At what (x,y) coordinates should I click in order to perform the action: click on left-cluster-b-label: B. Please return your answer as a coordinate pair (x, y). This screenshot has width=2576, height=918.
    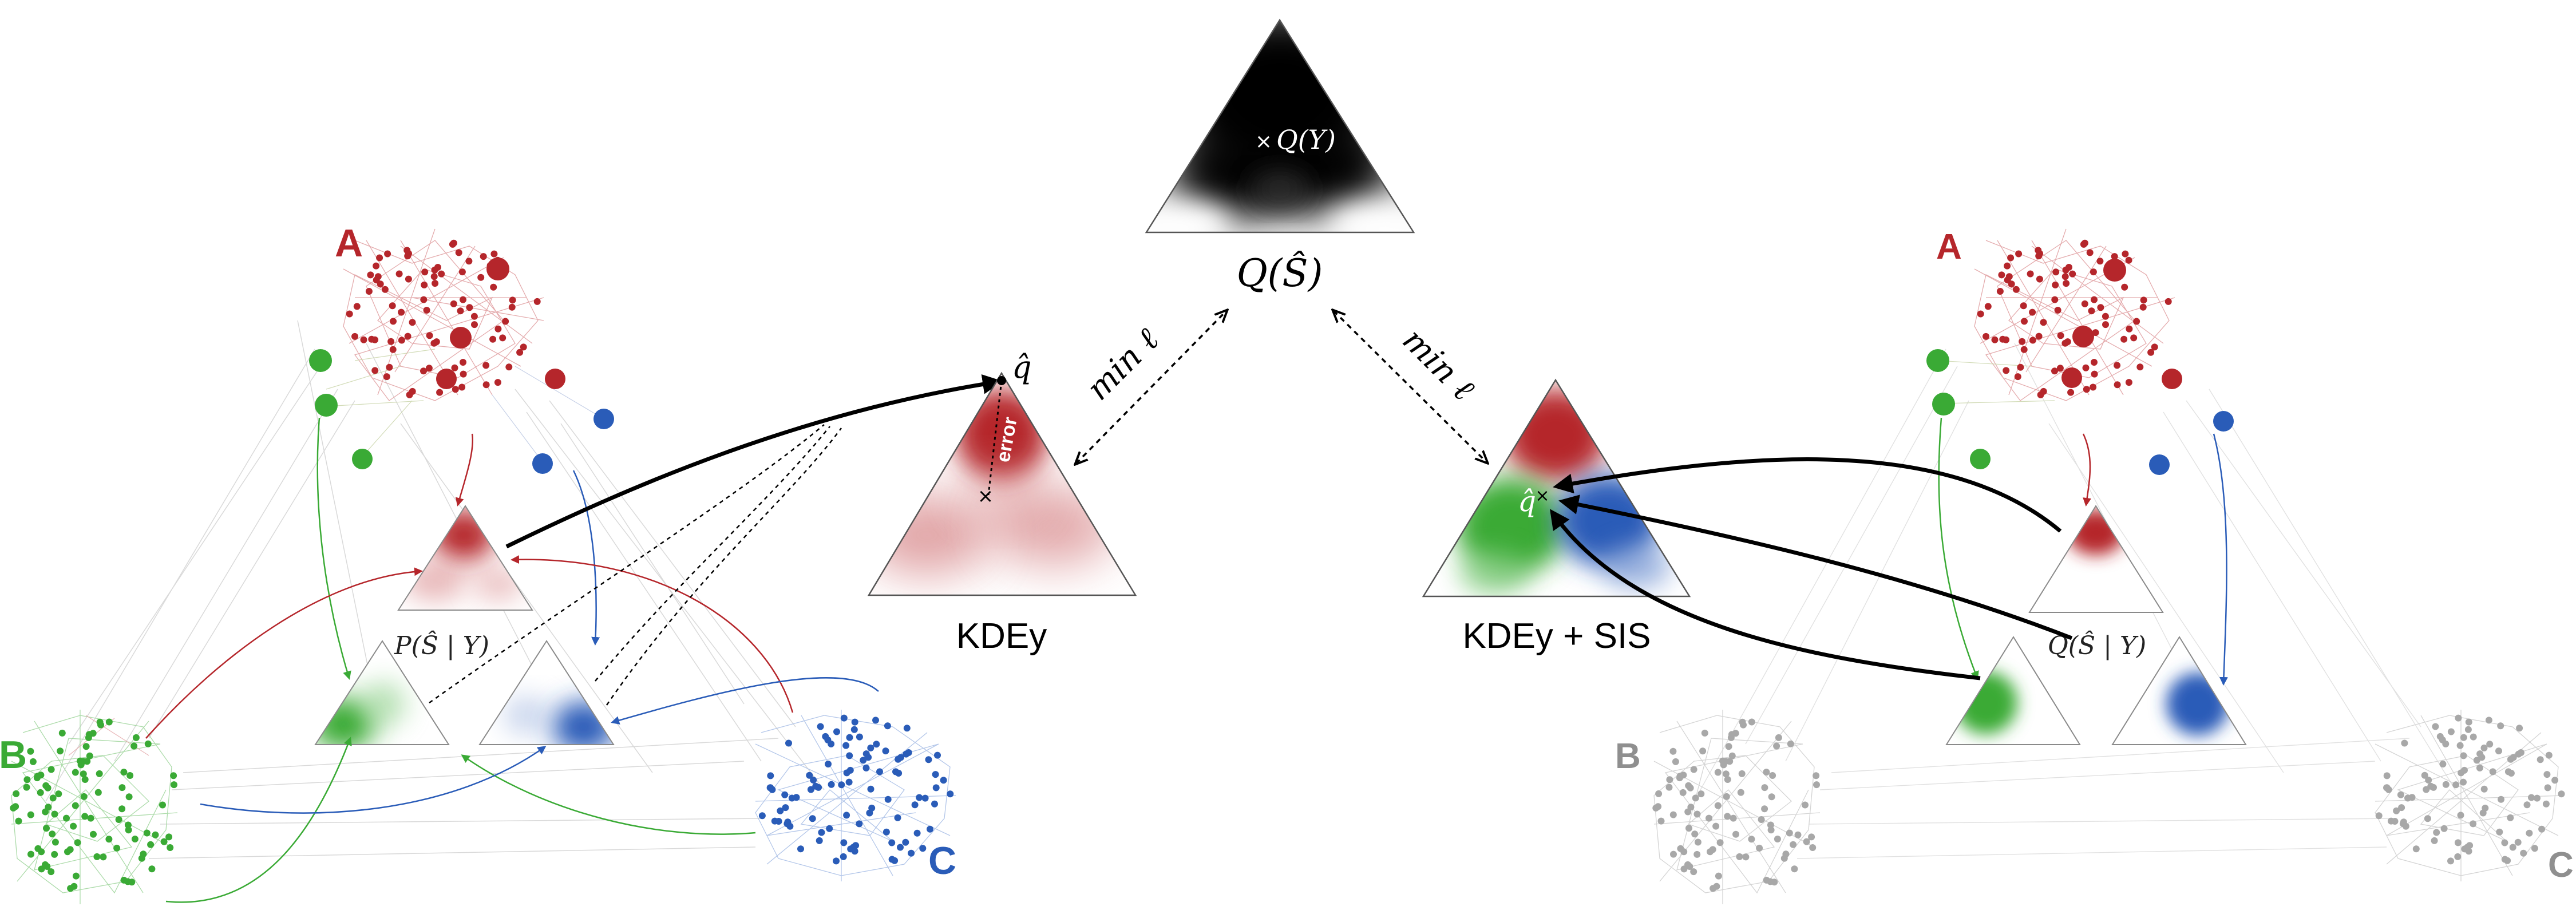
    Looking at the image, I should click on (13, 755).